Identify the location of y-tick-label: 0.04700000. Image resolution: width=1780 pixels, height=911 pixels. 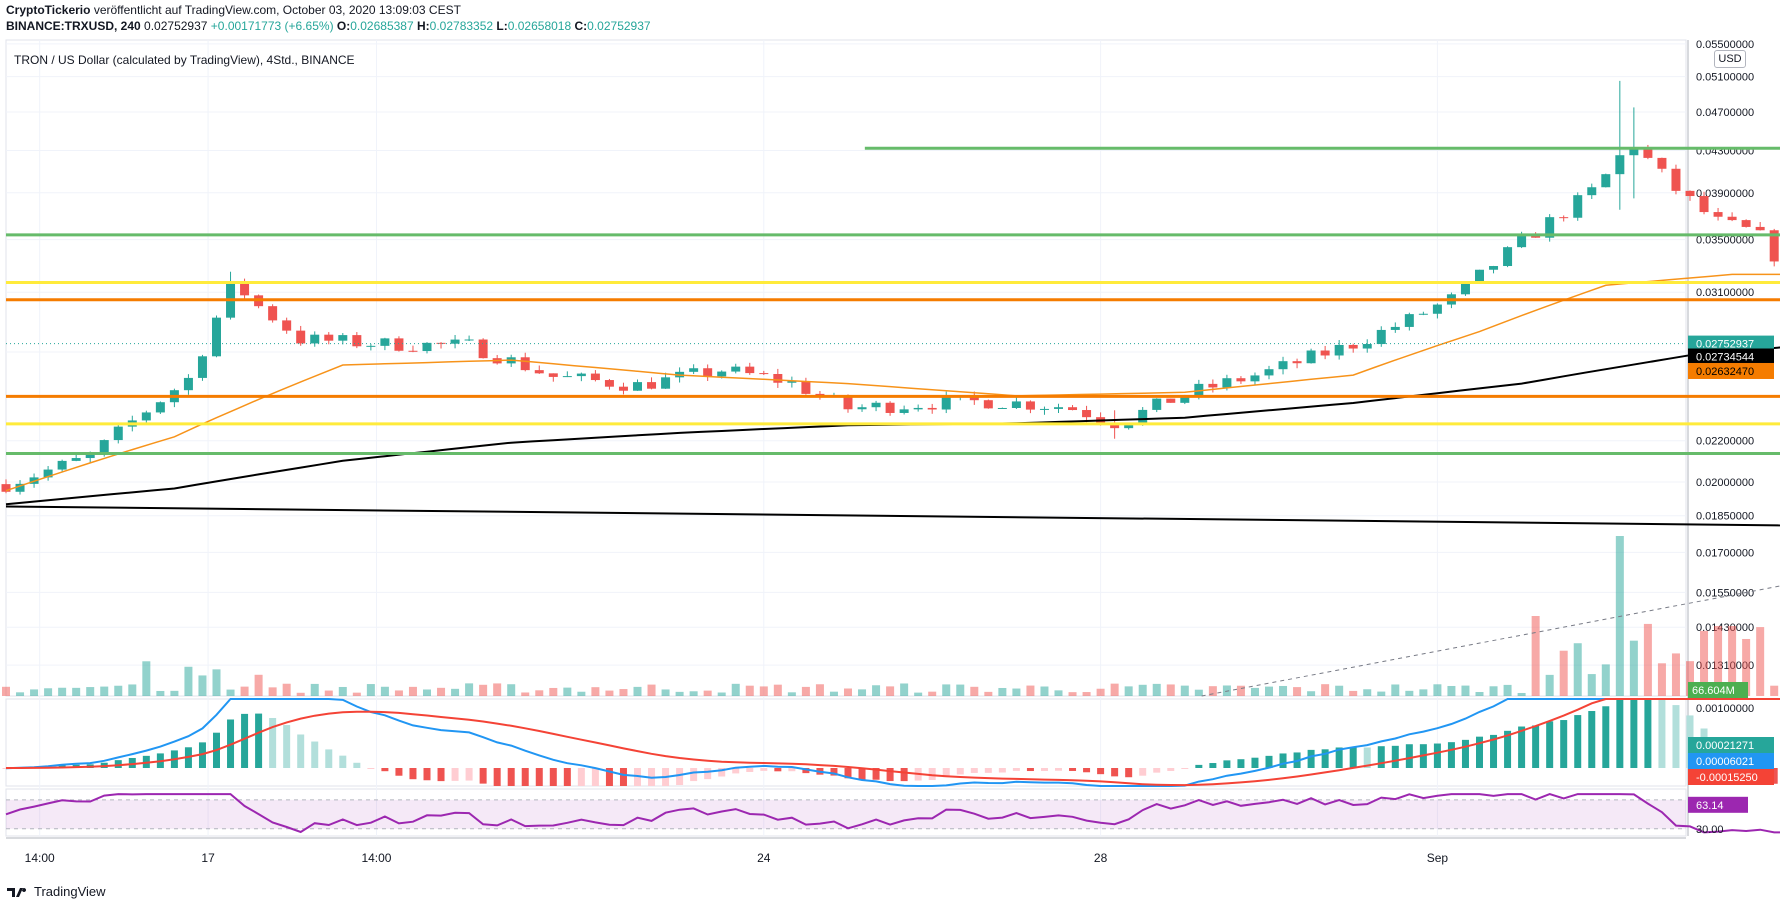
(1725, 113).